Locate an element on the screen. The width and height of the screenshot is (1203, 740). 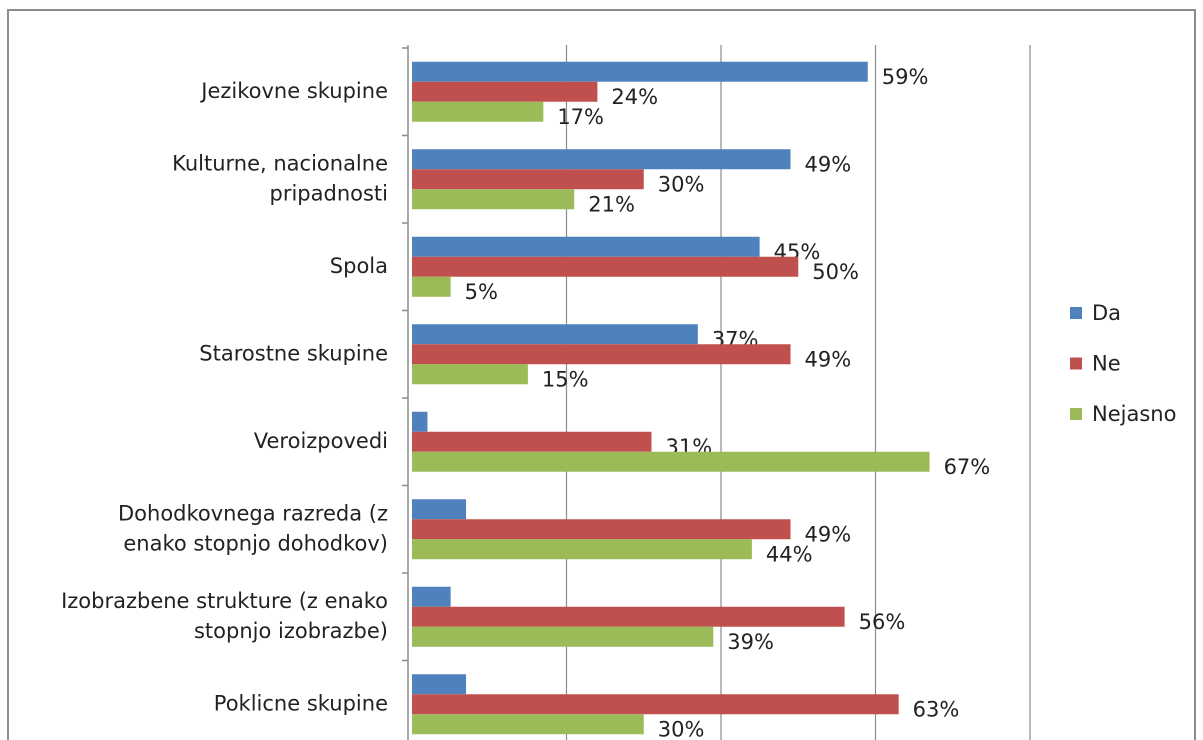
y-tick-label: Jezikovne skupine is located at coordinates (293, 91).